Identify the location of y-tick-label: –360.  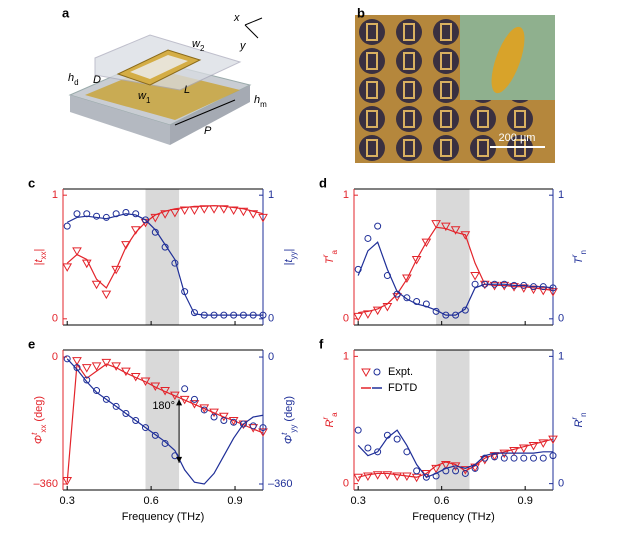
(46, 484).